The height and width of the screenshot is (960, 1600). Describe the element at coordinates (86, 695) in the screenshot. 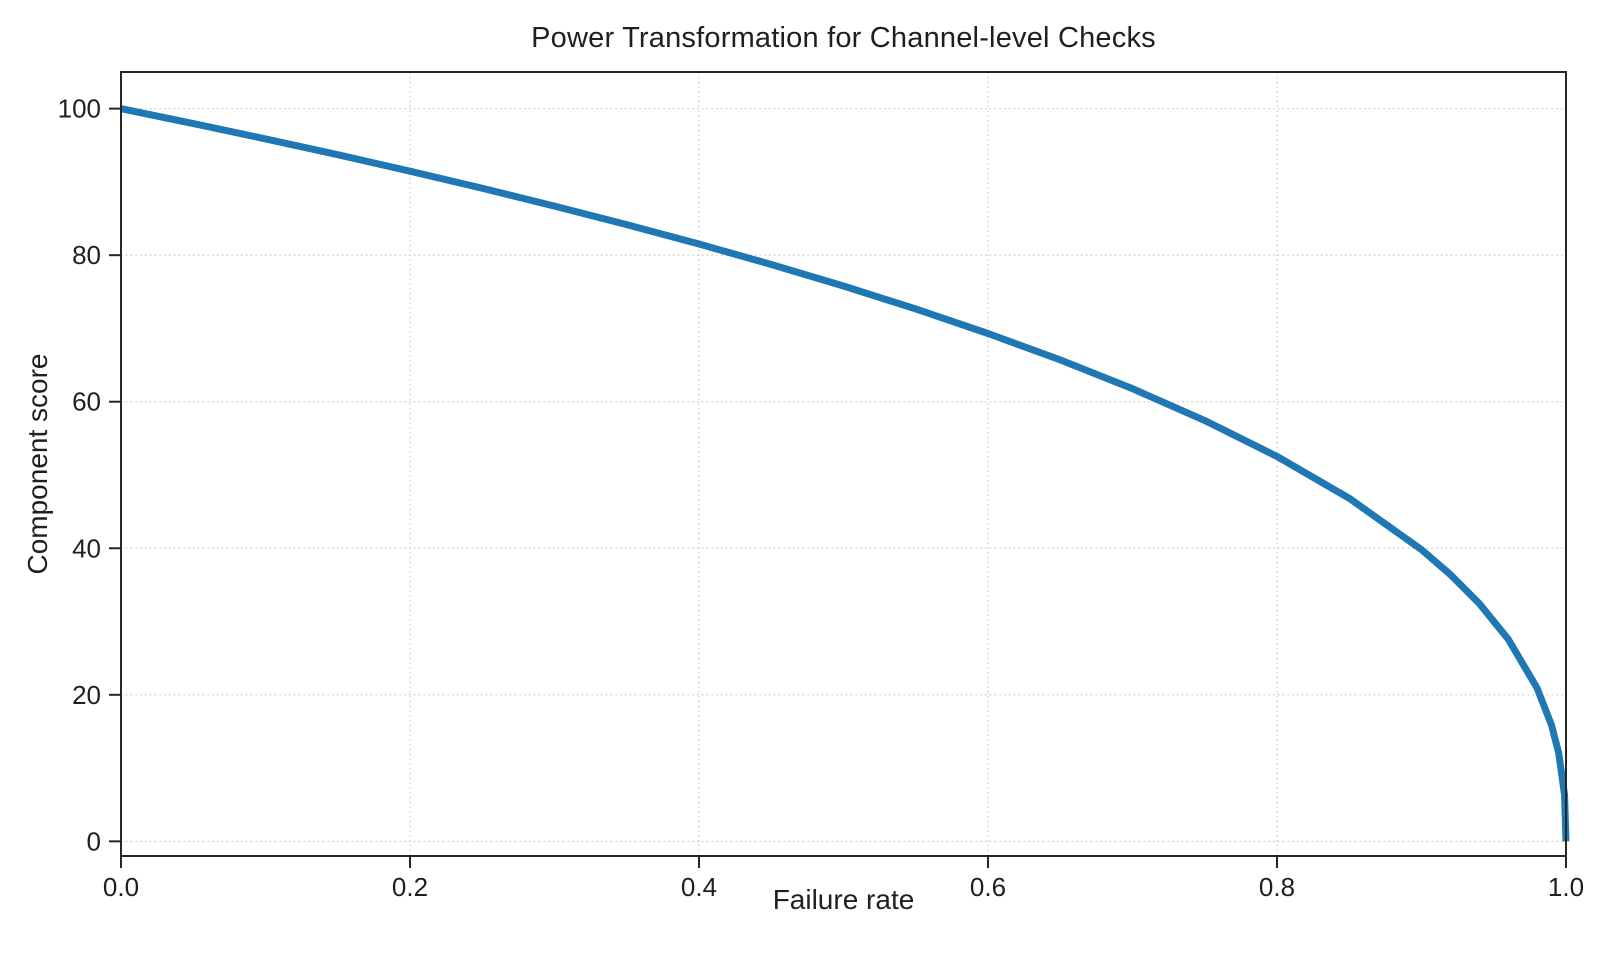

I see `y-tick-label: 20` at that location.